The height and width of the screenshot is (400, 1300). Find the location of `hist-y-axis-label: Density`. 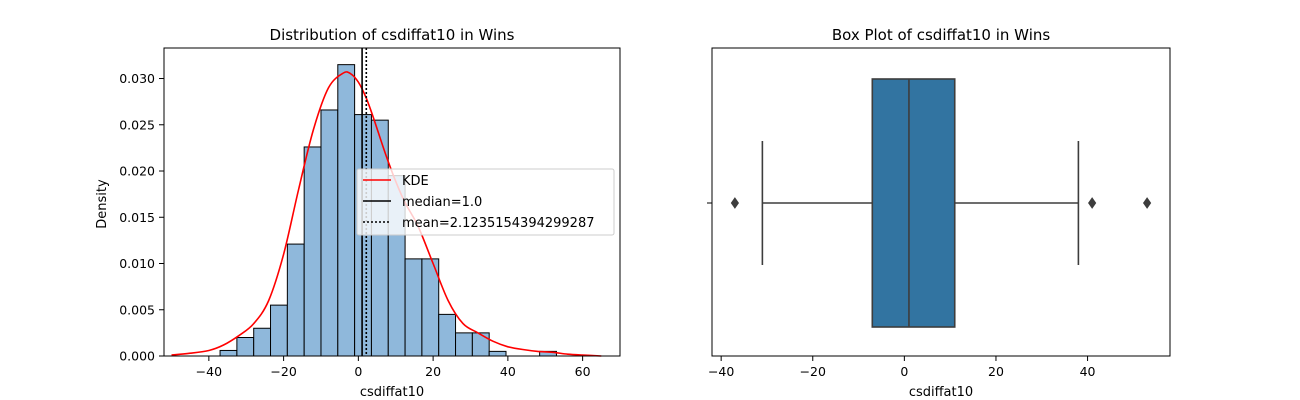

hist-y-axis-label: Density is located at coordinates (102, 204).